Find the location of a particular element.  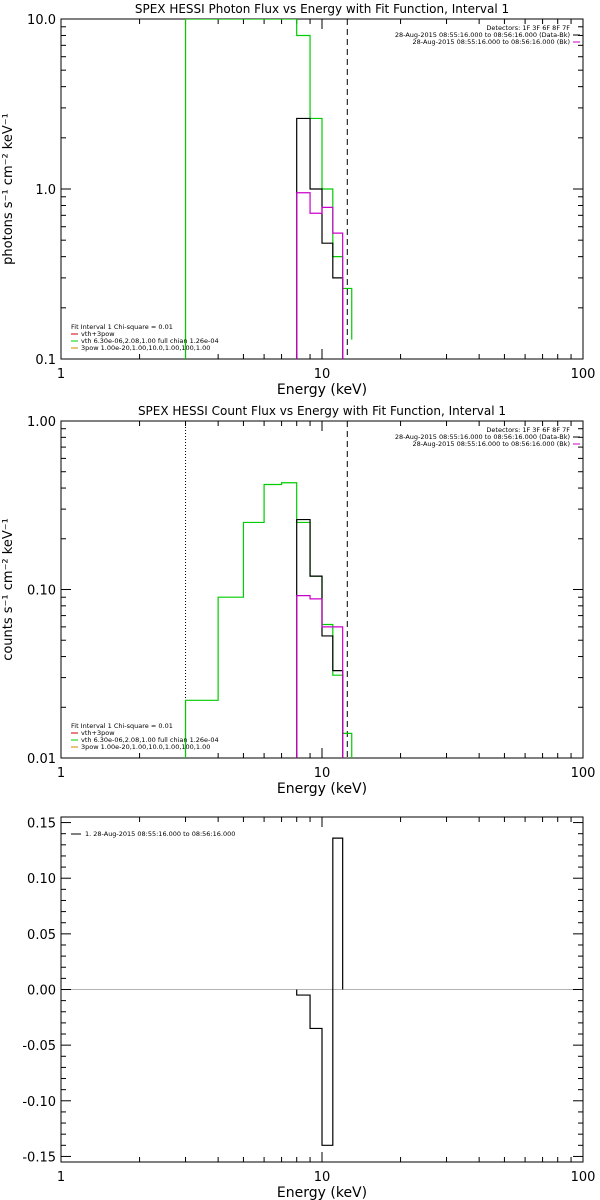

y-tick-label: 0.05 is located at coordinates (41, 935).